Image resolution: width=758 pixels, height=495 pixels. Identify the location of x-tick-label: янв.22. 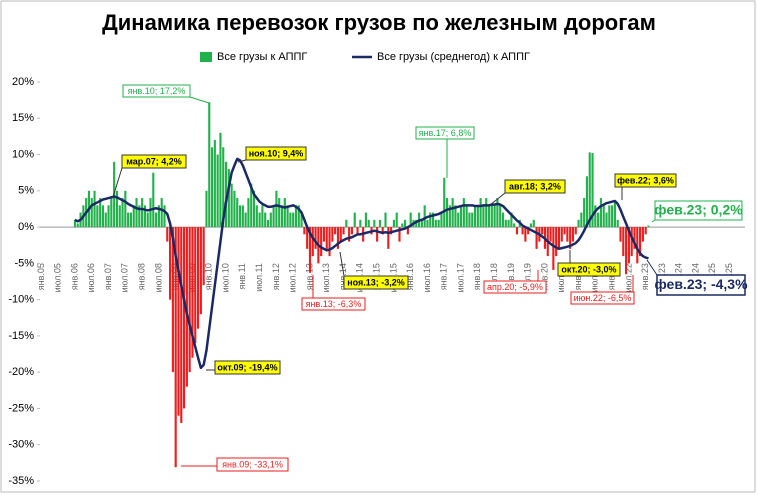
(611, 276).